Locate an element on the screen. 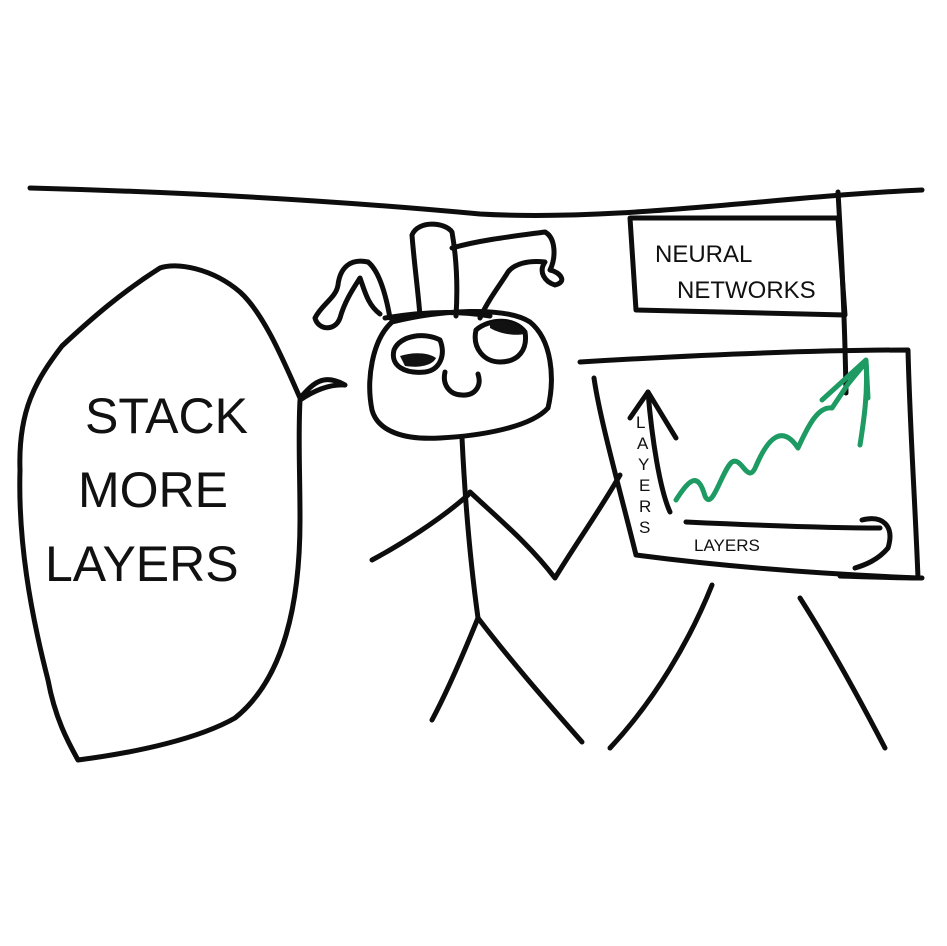 The image size is (947, 946). speech-line-2: MORE is located at coordinates (153, 490).